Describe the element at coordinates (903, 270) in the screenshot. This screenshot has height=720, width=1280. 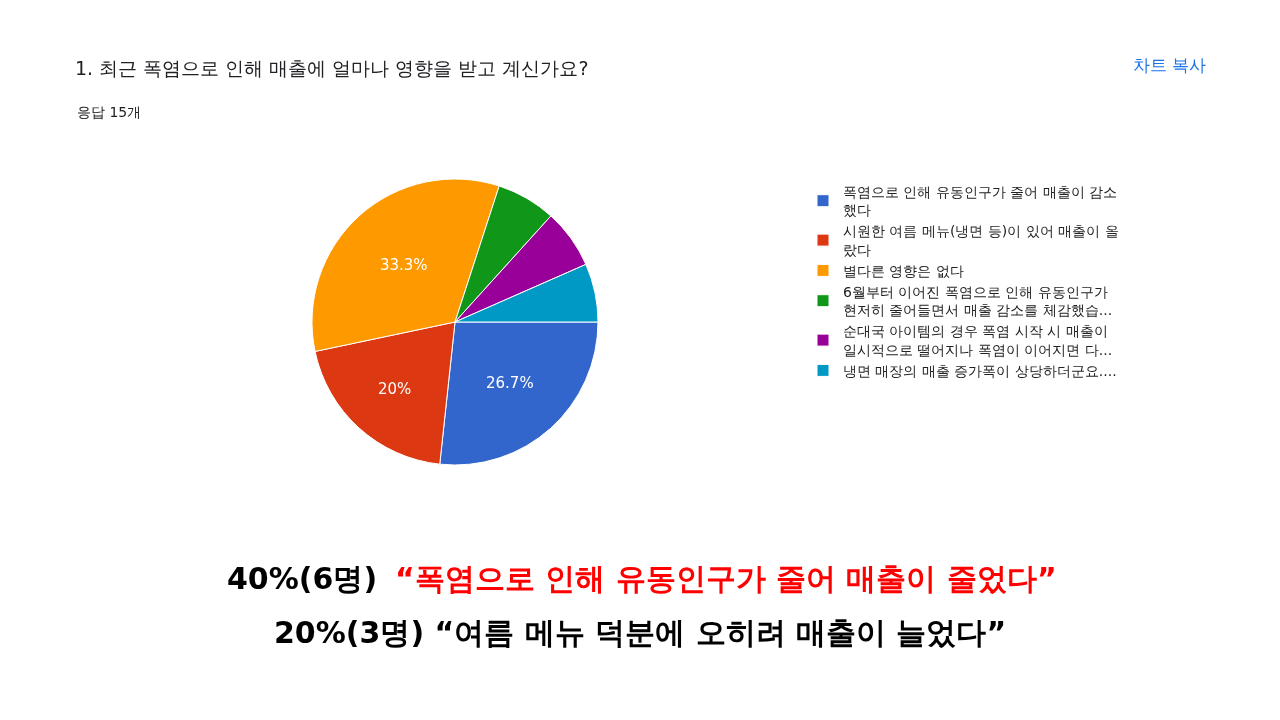
I see `legend-label: 별다른 영향은 없다` at that location.